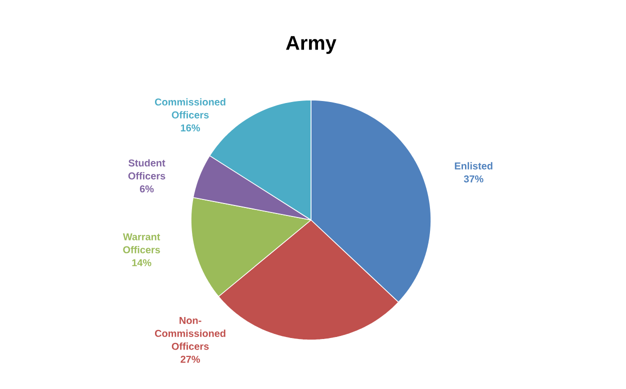 This screenshot has width=626, height=389. Describe the element at coordinates (147, 188) in the screenshot. I see `data-label: 6%` at that location.